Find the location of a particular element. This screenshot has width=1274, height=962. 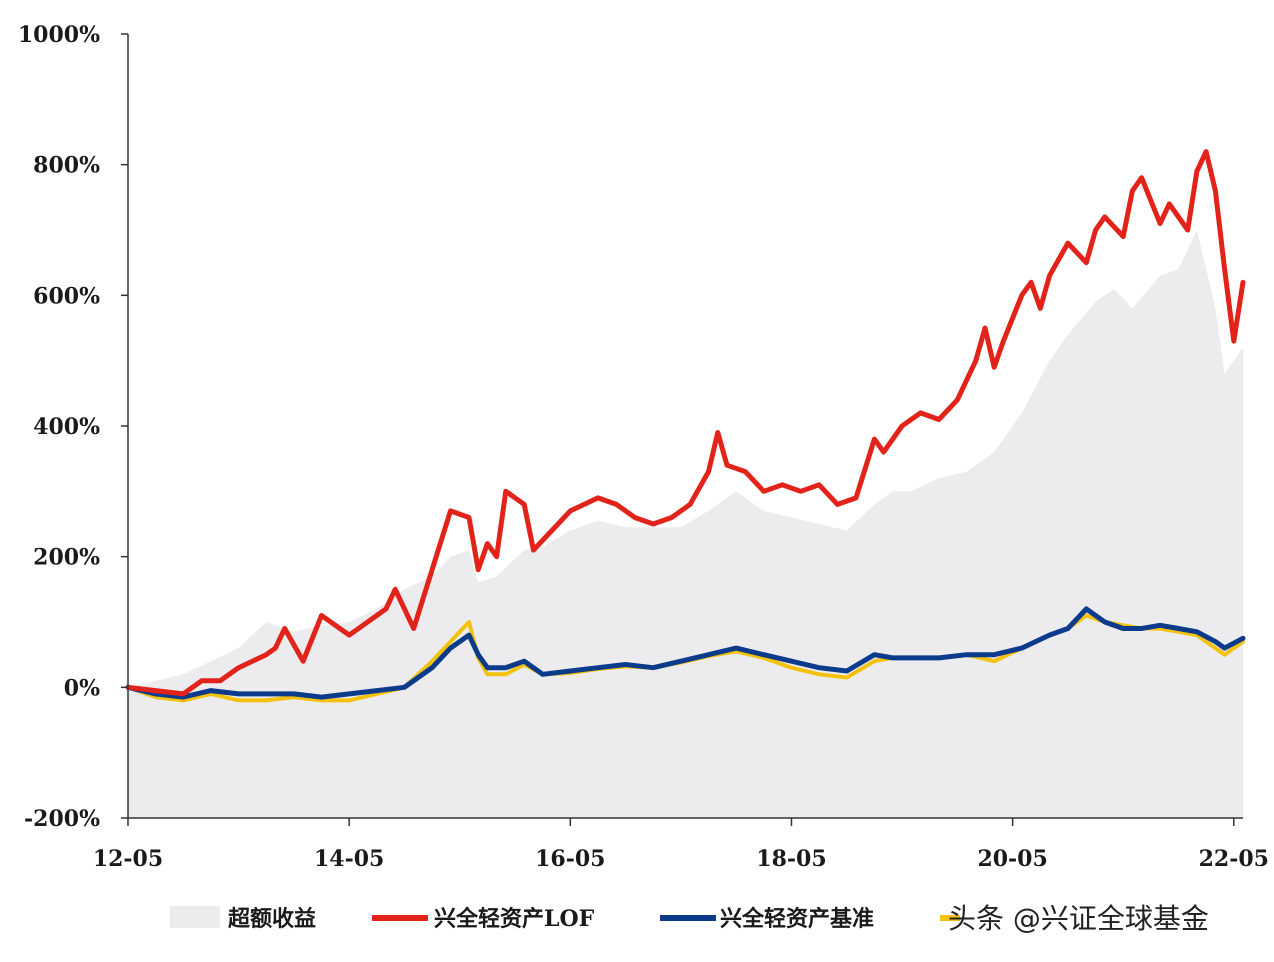

x-tick-label: 12-05 is located at coordinates (128, 859).